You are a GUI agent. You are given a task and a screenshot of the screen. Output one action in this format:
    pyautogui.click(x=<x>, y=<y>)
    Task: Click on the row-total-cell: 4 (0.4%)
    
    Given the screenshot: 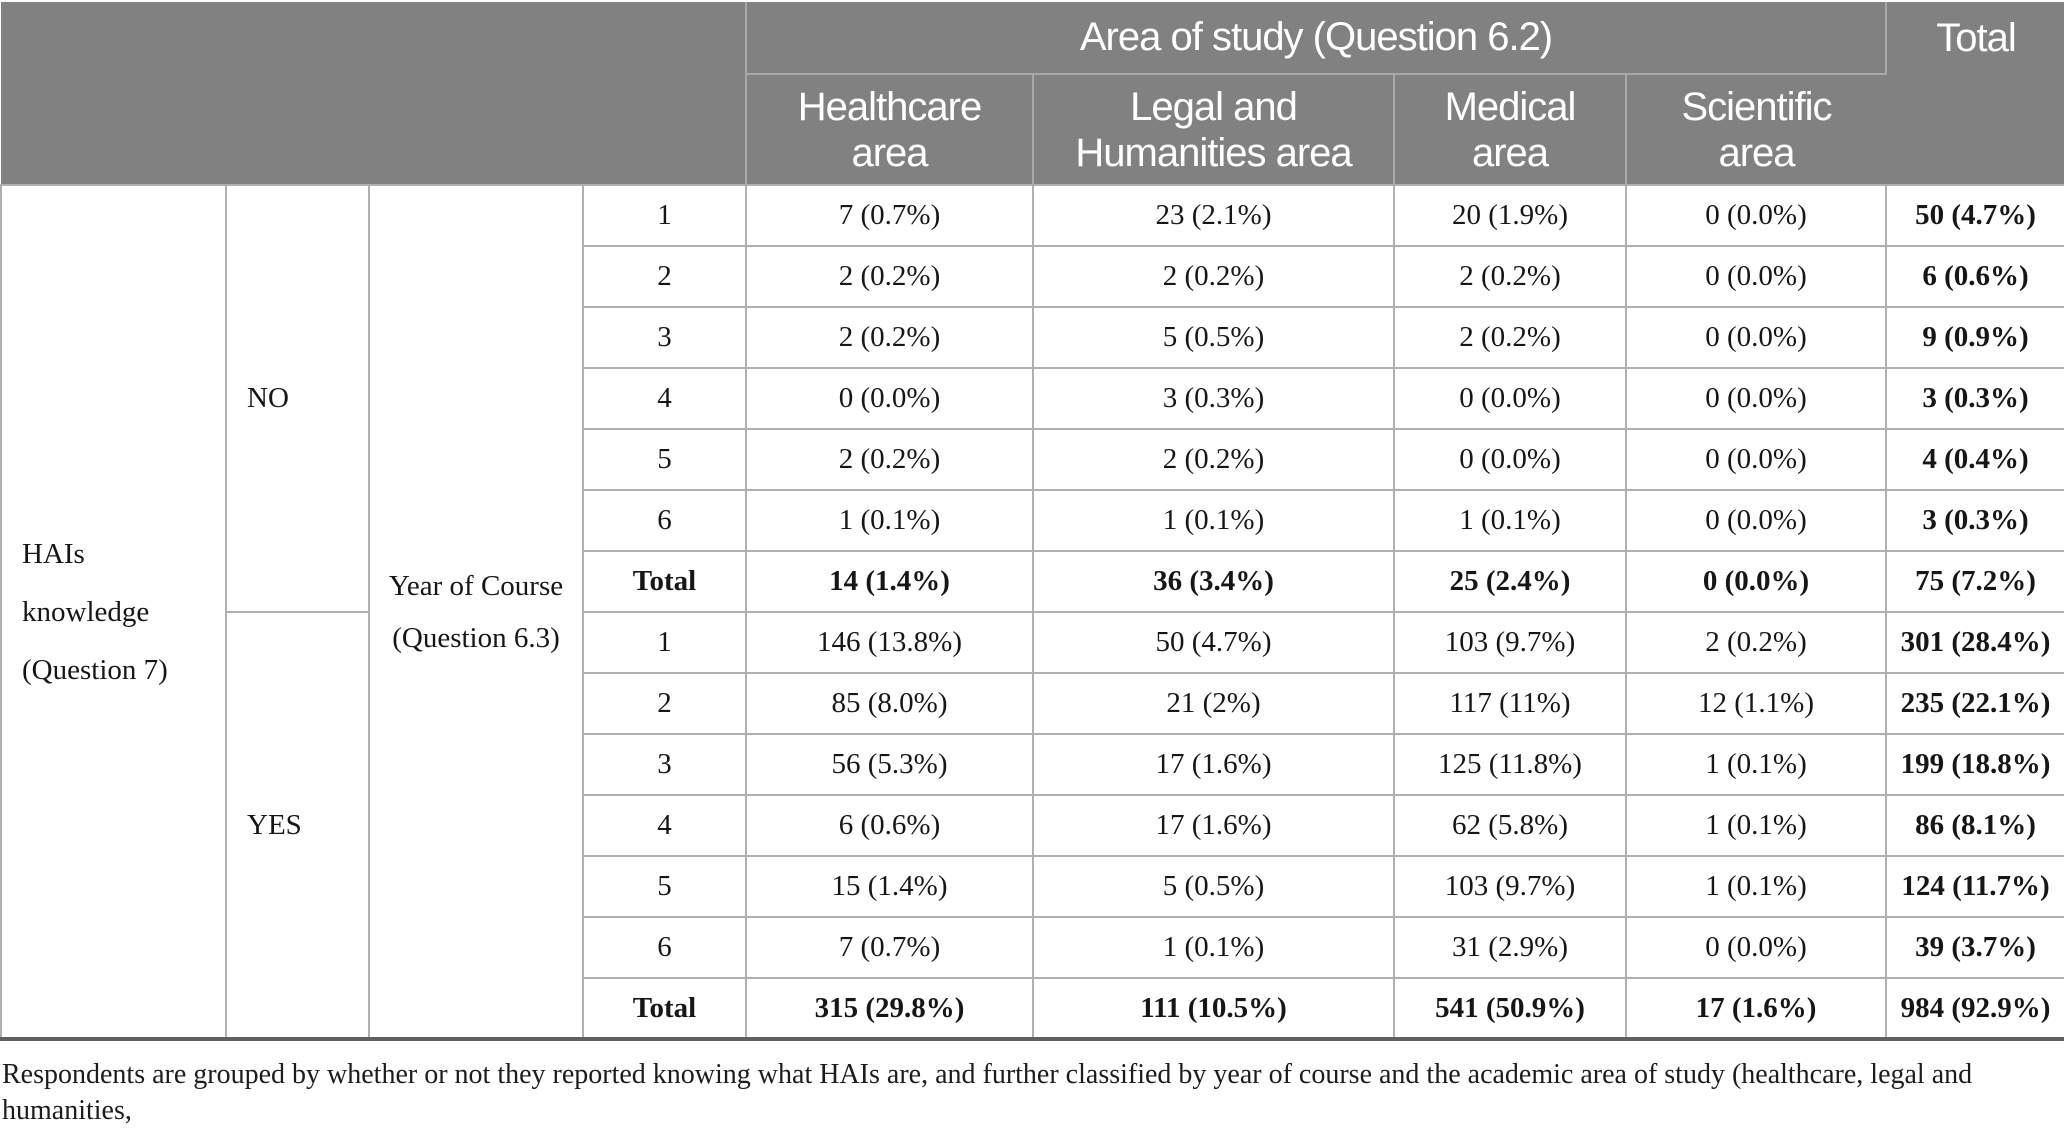 What is the action you would take?
    pyautogui.click(x=1974, y=459)
    